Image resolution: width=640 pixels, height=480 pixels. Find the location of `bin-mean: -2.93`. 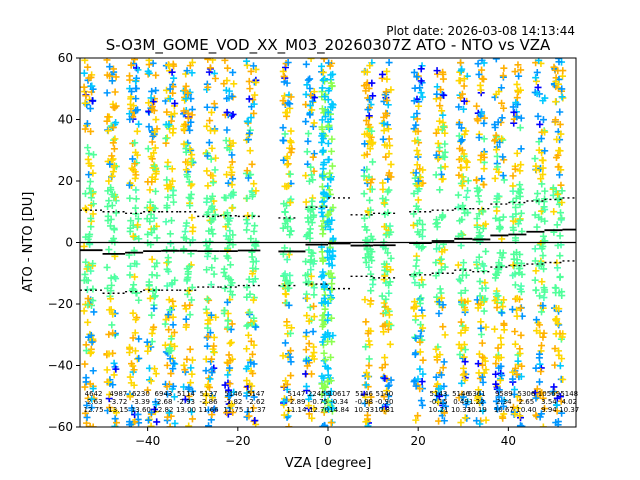

bin-mean: -2.93 is located at coordinates (186, 402).